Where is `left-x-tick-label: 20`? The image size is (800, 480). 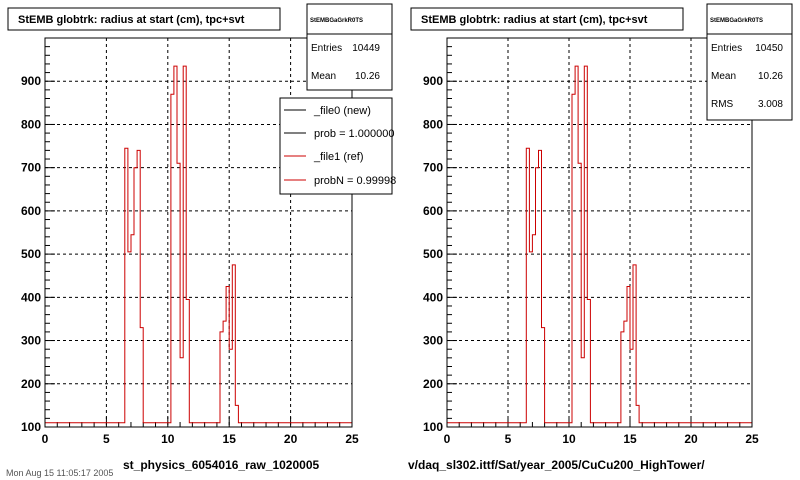
left-x-tick-label: 20 is located at coordinates (291, 439).